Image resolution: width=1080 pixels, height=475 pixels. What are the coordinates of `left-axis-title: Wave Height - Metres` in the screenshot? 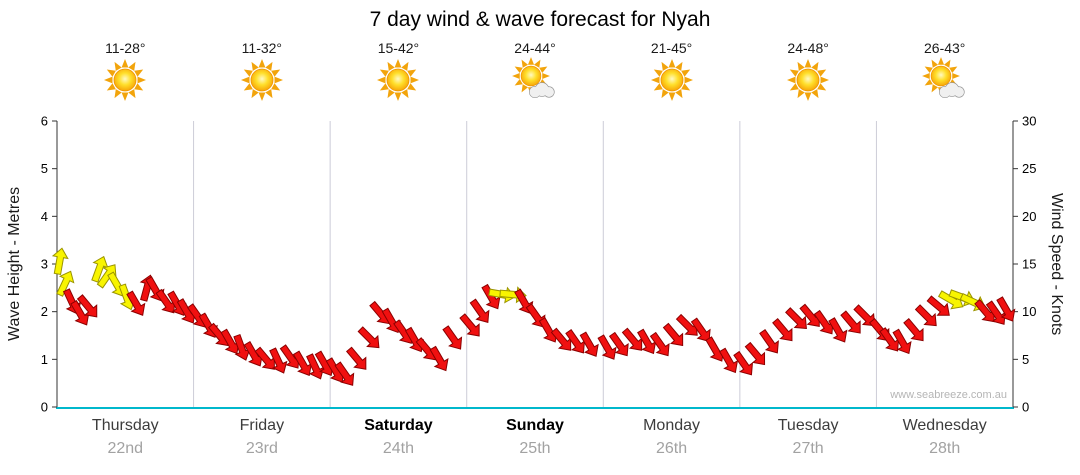 It's located at (14, 264).